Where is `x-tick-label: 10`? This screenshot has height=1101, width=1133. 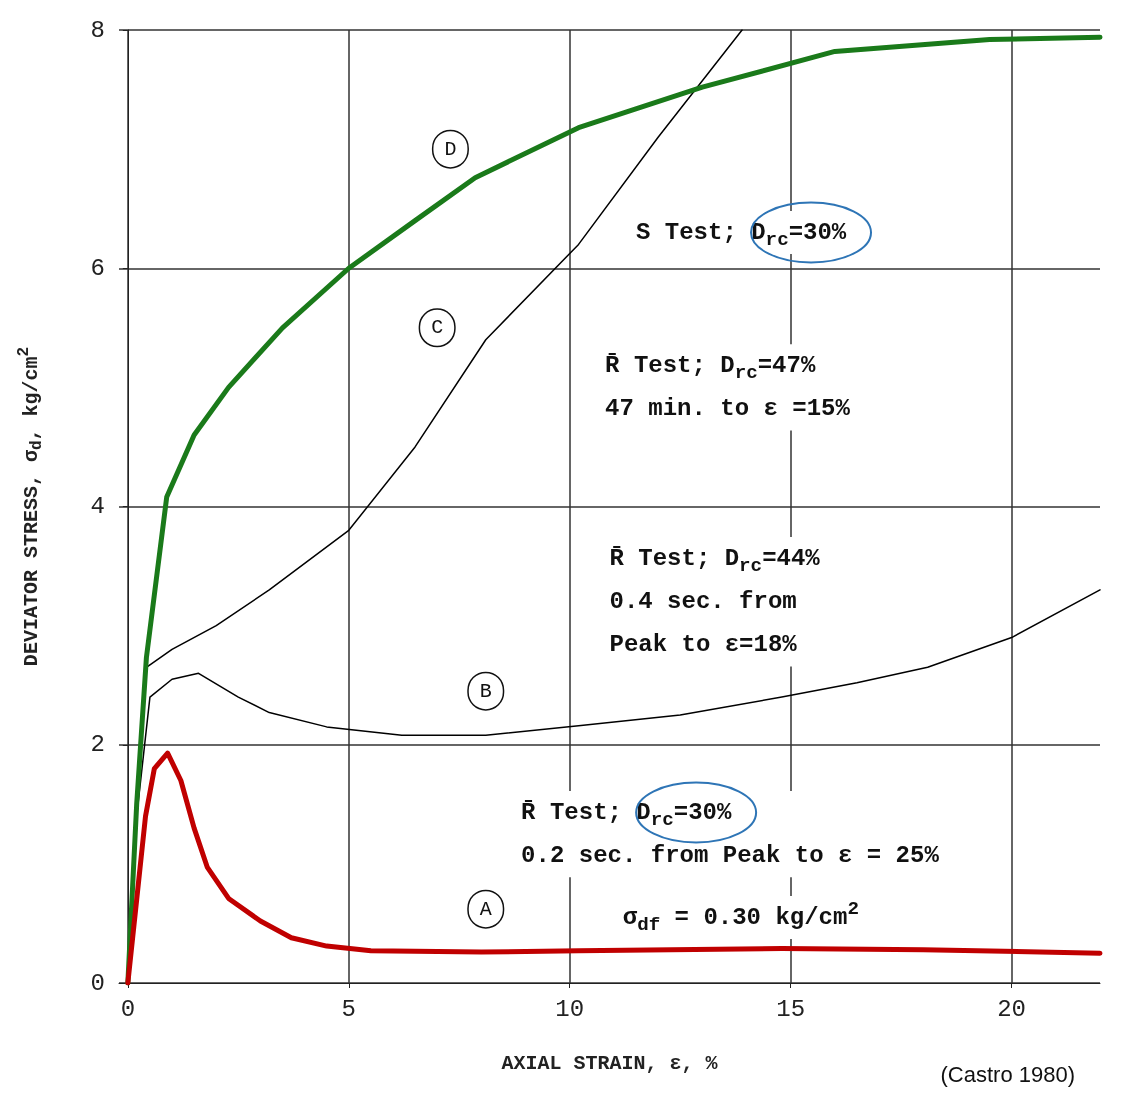
x-tick-label: 10 is located at coordinates (570, 1009).